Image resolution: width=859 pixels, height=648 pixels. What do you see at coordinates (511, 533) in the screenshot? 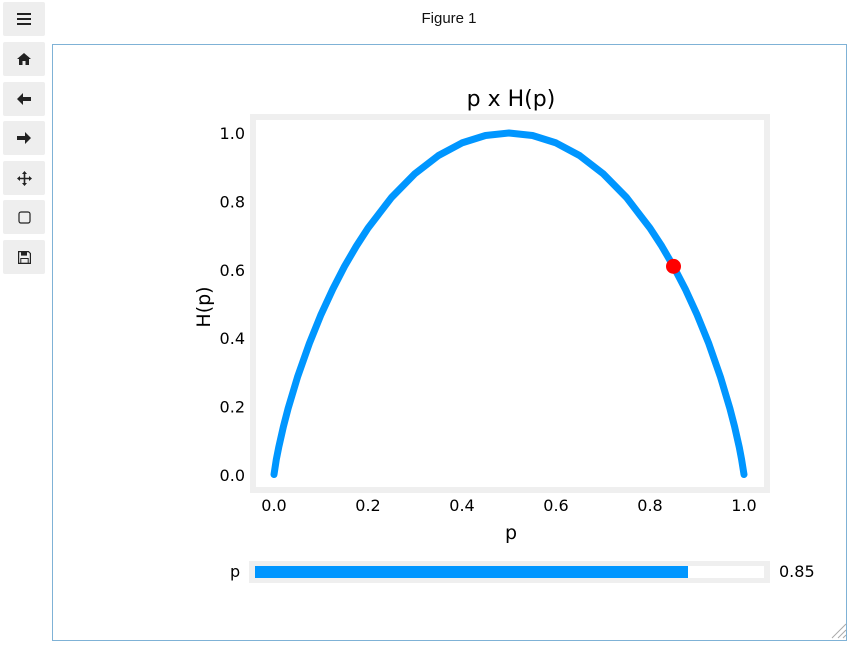
I see `x-axis-label: p` at bounding box center [511, 533].